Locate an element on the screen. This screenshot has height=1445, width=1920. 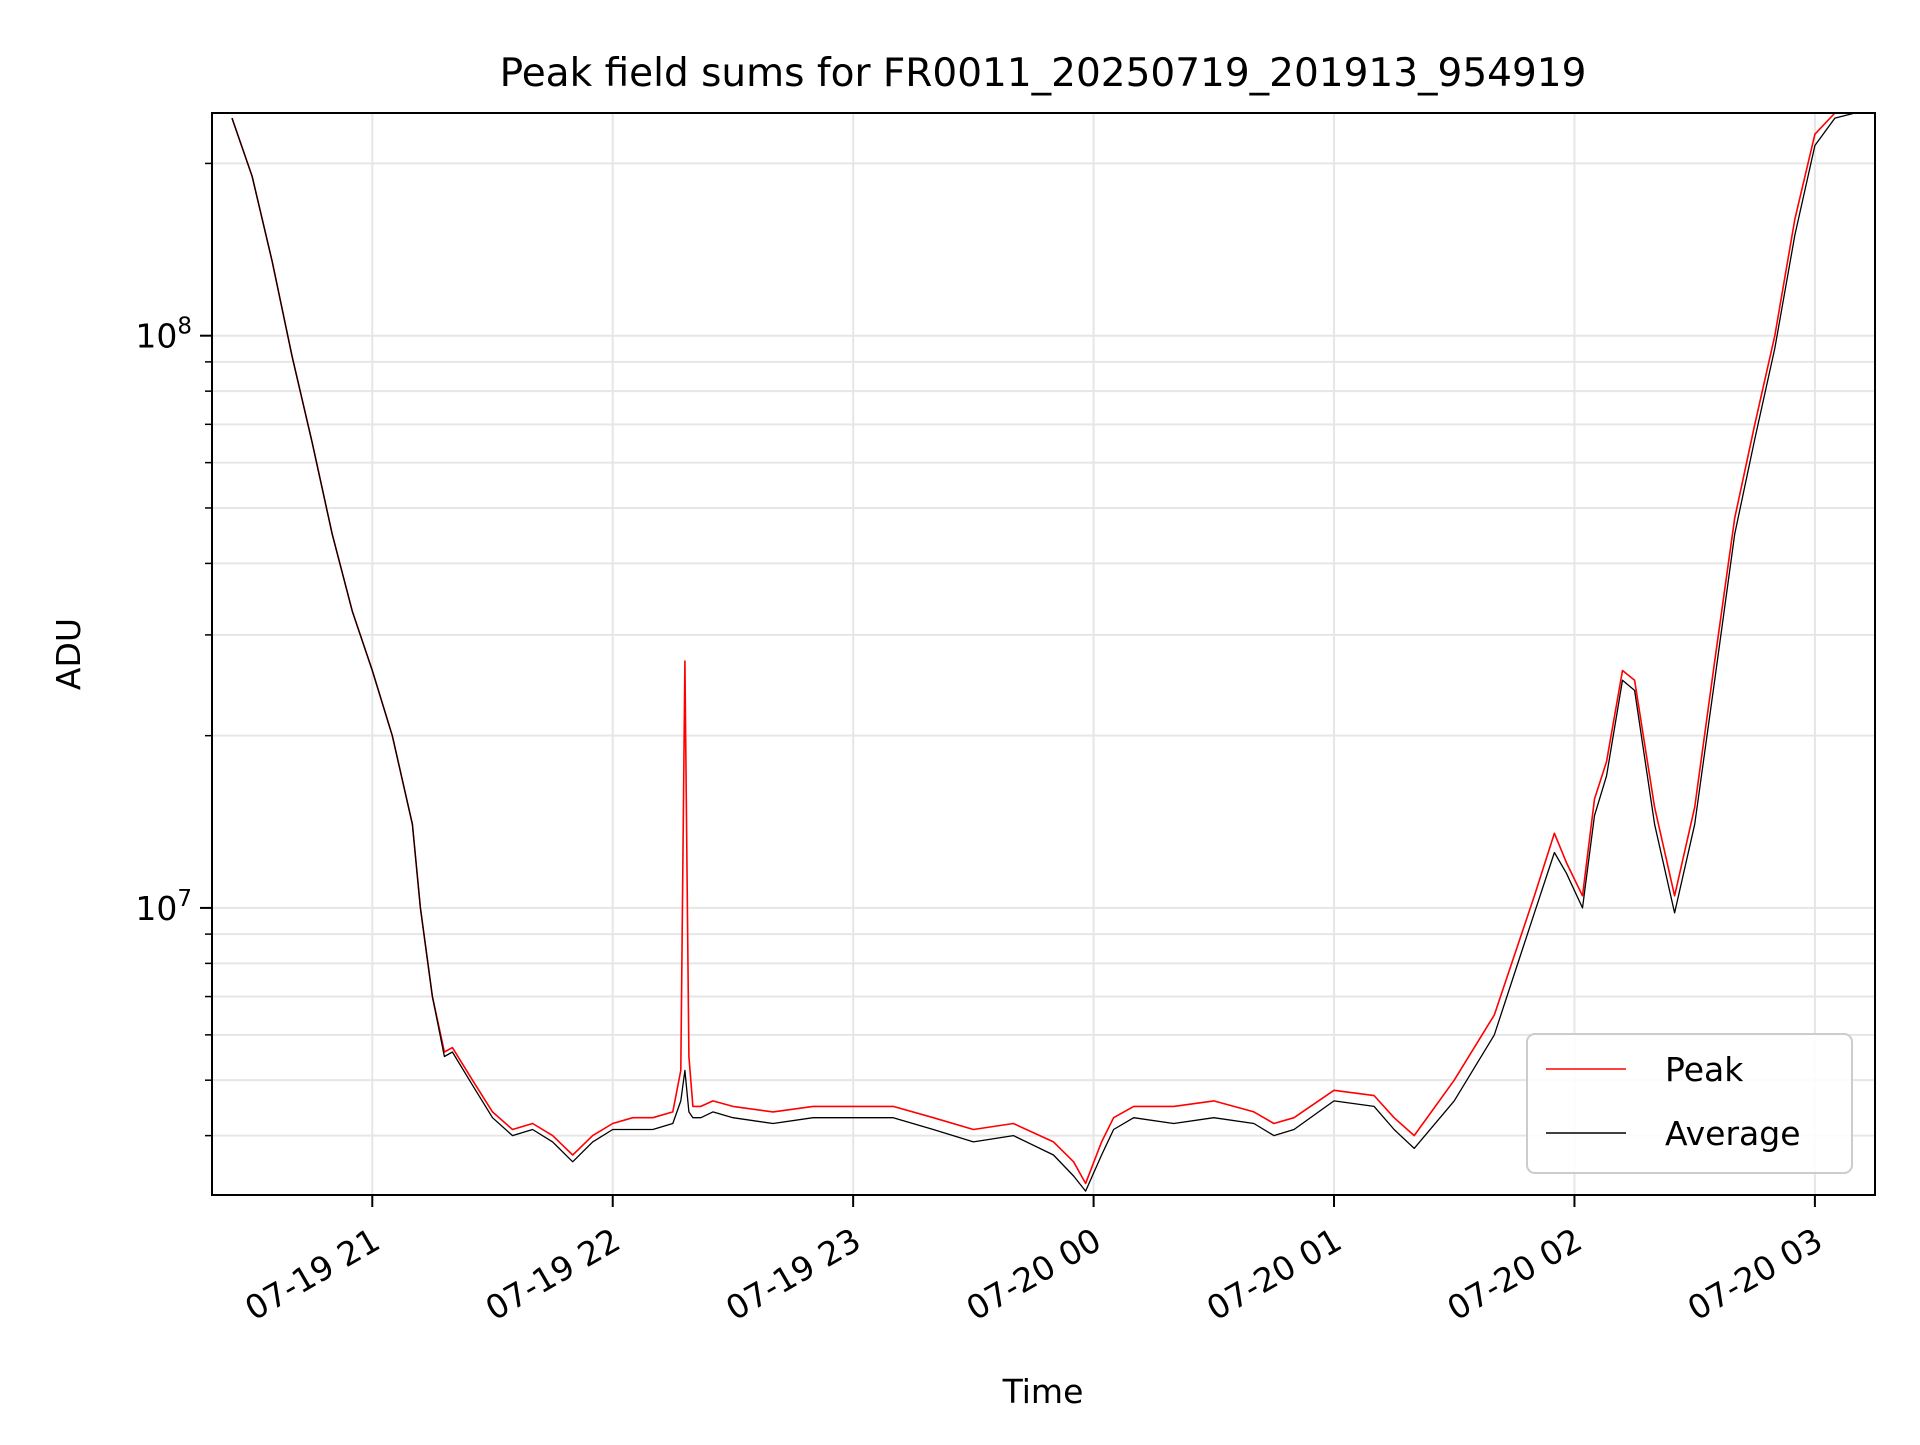
x-axis-label: Time is located at coordinates (1043, 1391).